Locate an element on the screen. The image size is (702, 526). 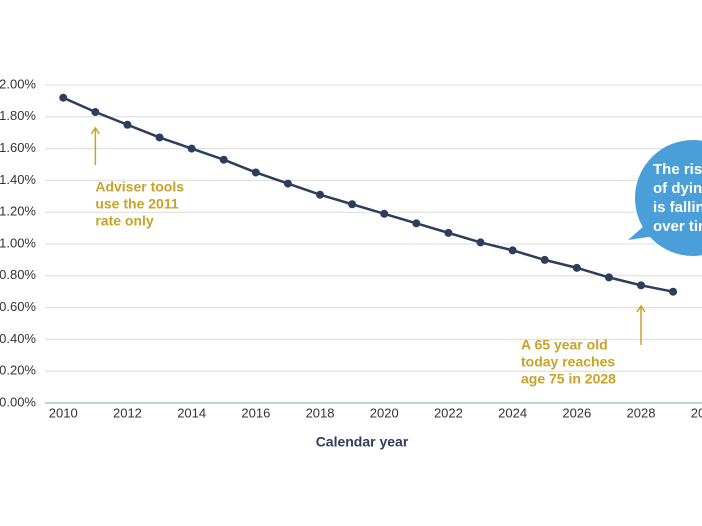
annotation-text: rate only is located at coordinates (124, 221).